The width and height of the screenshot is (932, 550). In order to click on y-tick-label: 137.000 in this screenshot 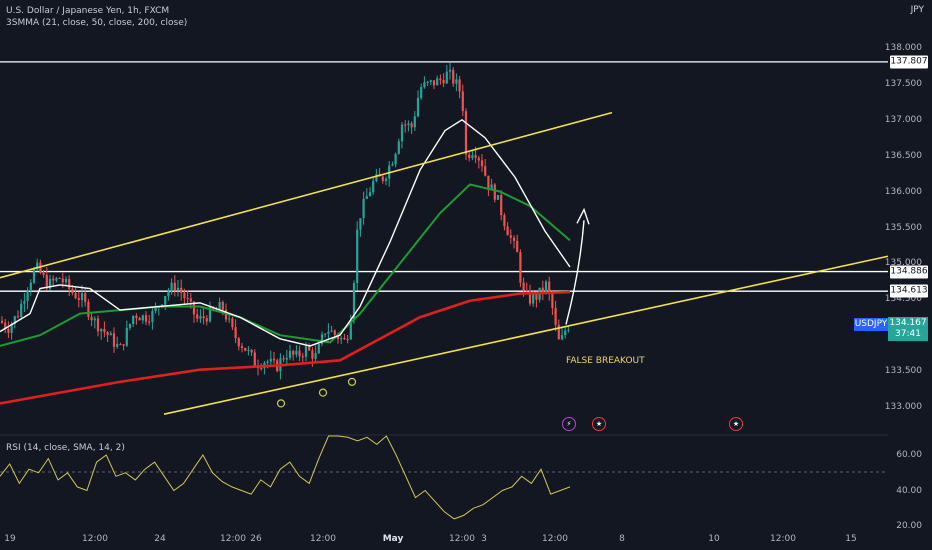, I will do `click(903, 119)`.